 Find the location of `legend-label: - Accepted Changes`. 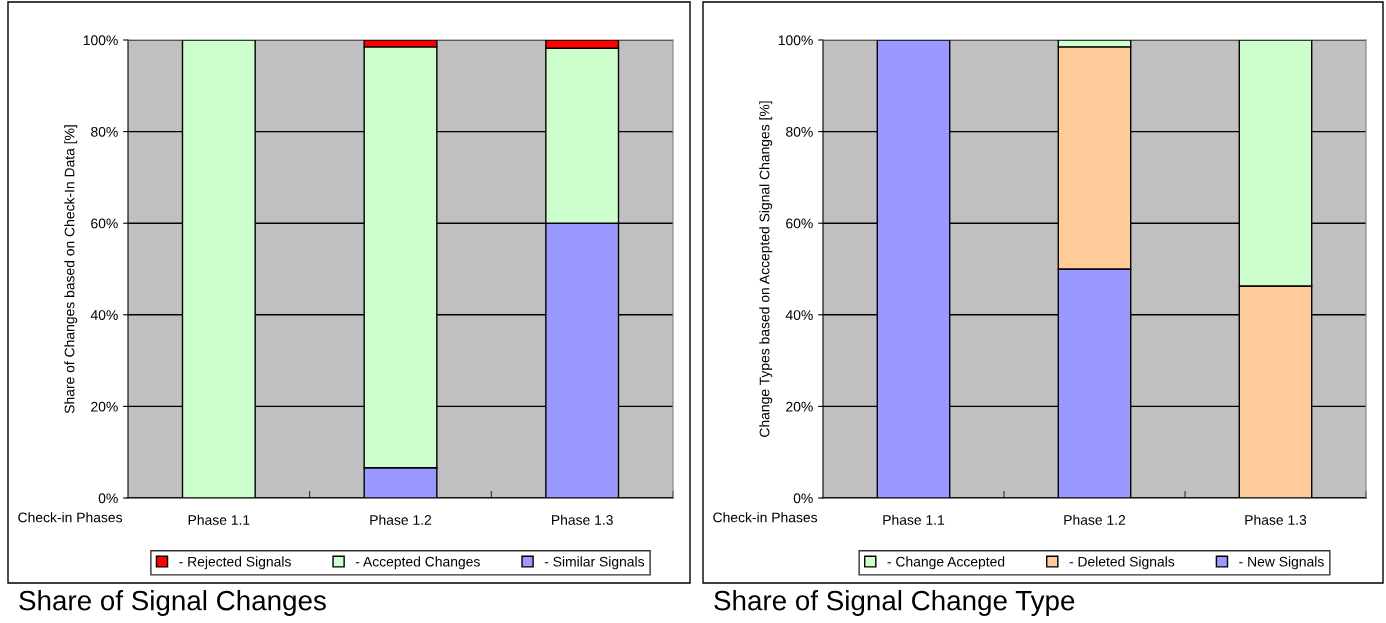

legend-label: - Accepted Changes is located at coordinates (417, 563).